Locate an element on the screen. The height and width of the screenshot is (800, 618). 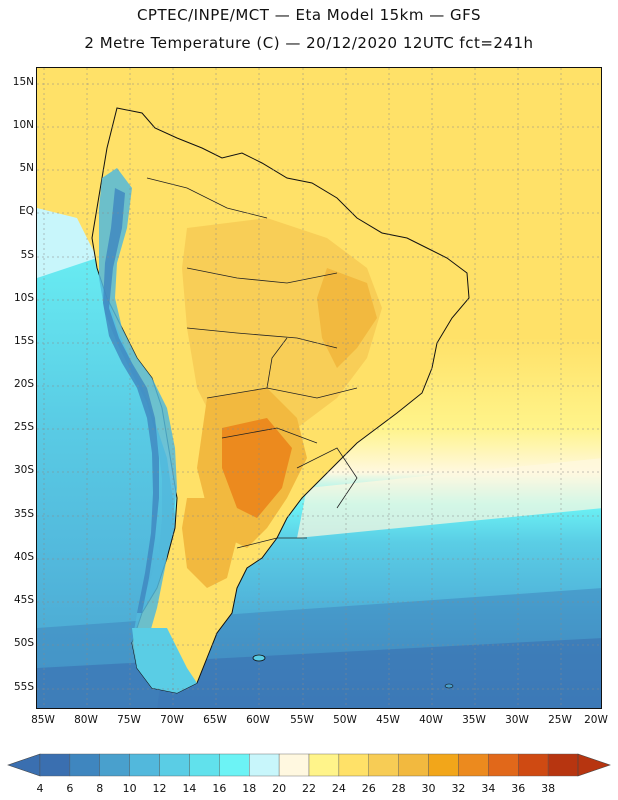
lat-label: 5S is located at coordinates (27, 255).